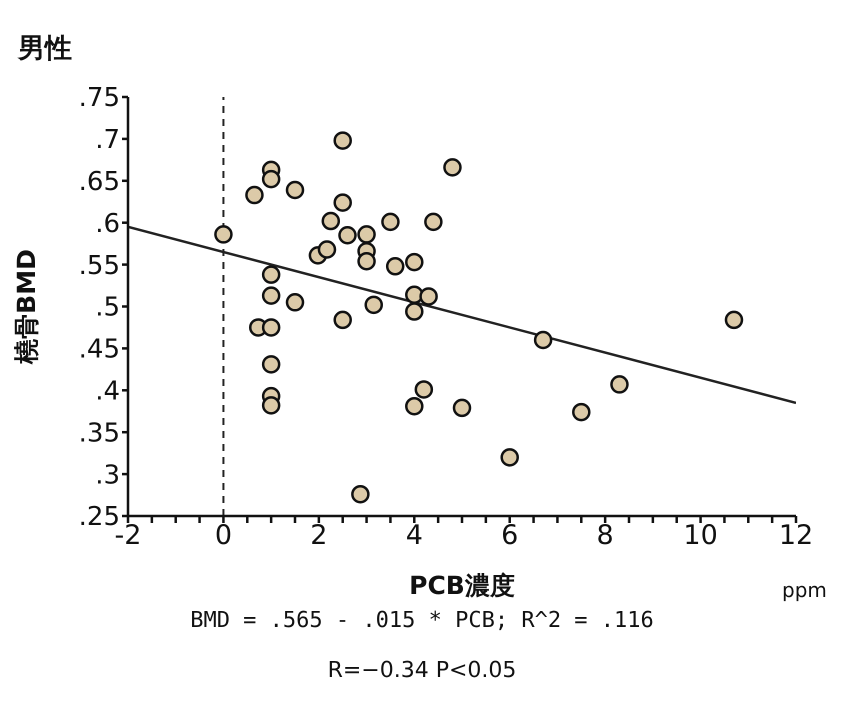  What do you see at coordinates (99, 98) in the screenshot?
I see `y-tick-label: .75` at bounding box center [99, 98].